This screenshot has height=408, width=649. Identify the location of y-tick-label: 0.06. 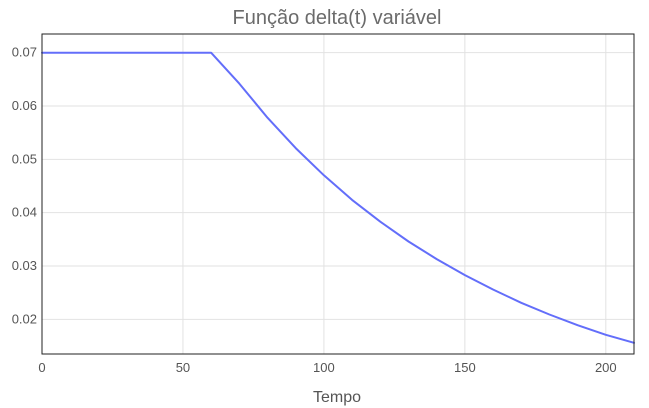
(24, 105).